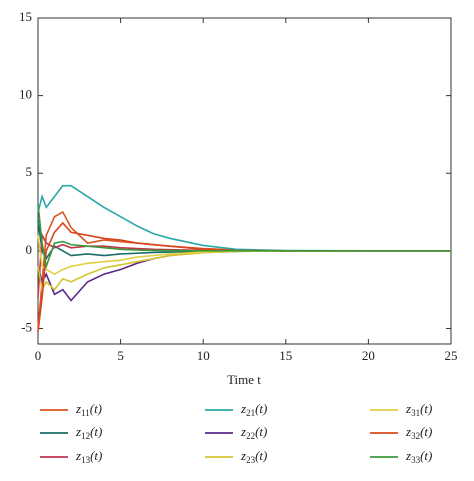 The image size is (474, 481). What do you see at coordinates (244, 379) in the screenshot?
I see `x-axis-label: Time t` at bounding box center [244, 379].